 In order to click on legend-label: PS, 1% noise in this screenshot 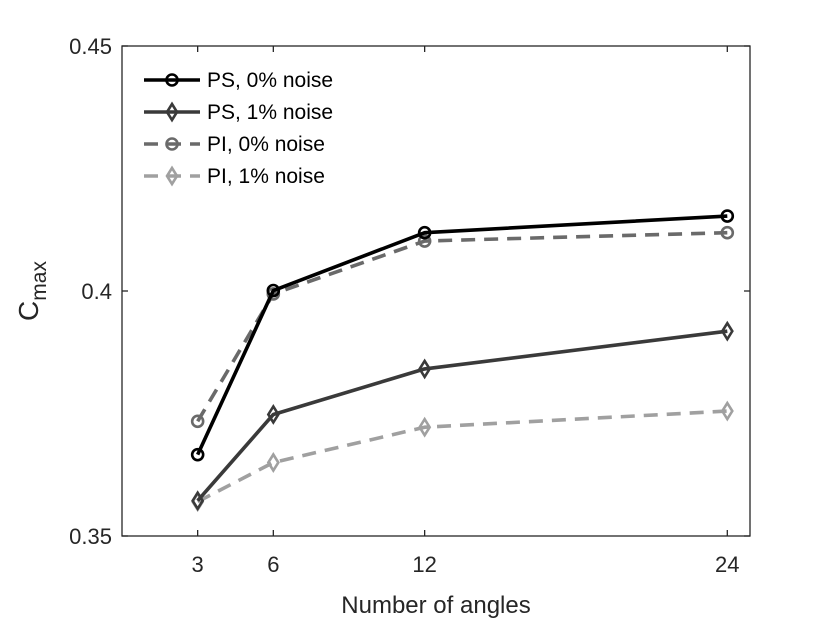, I will do `click(270, 112)`.